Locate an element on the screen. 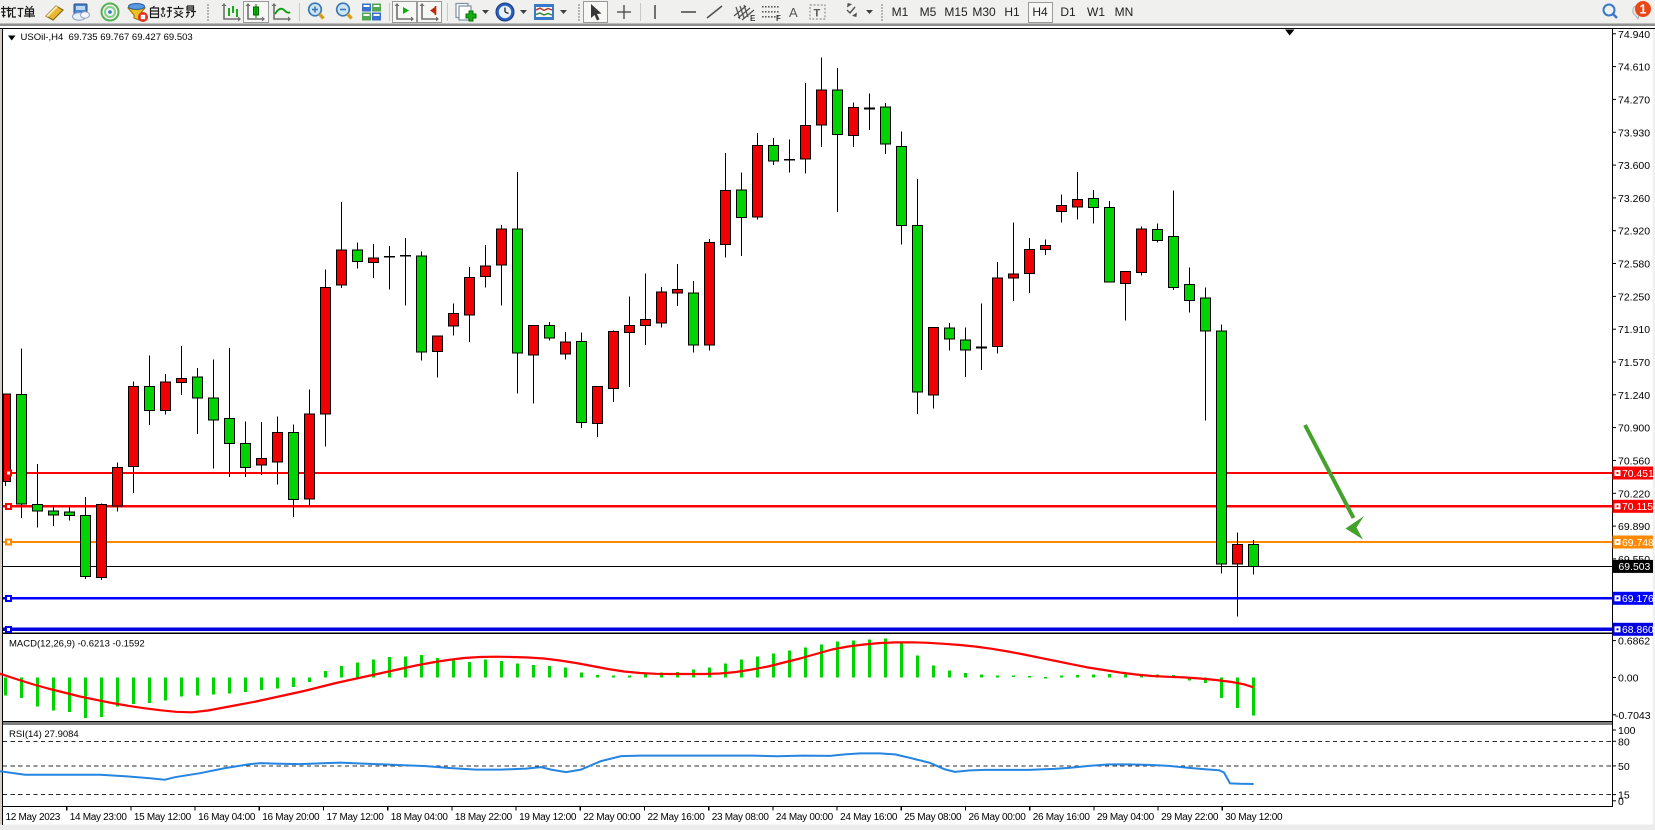 The height and width of the screenshot is (830, 1655). svg-text: 72.250 is located at coordinates (1634, 297).